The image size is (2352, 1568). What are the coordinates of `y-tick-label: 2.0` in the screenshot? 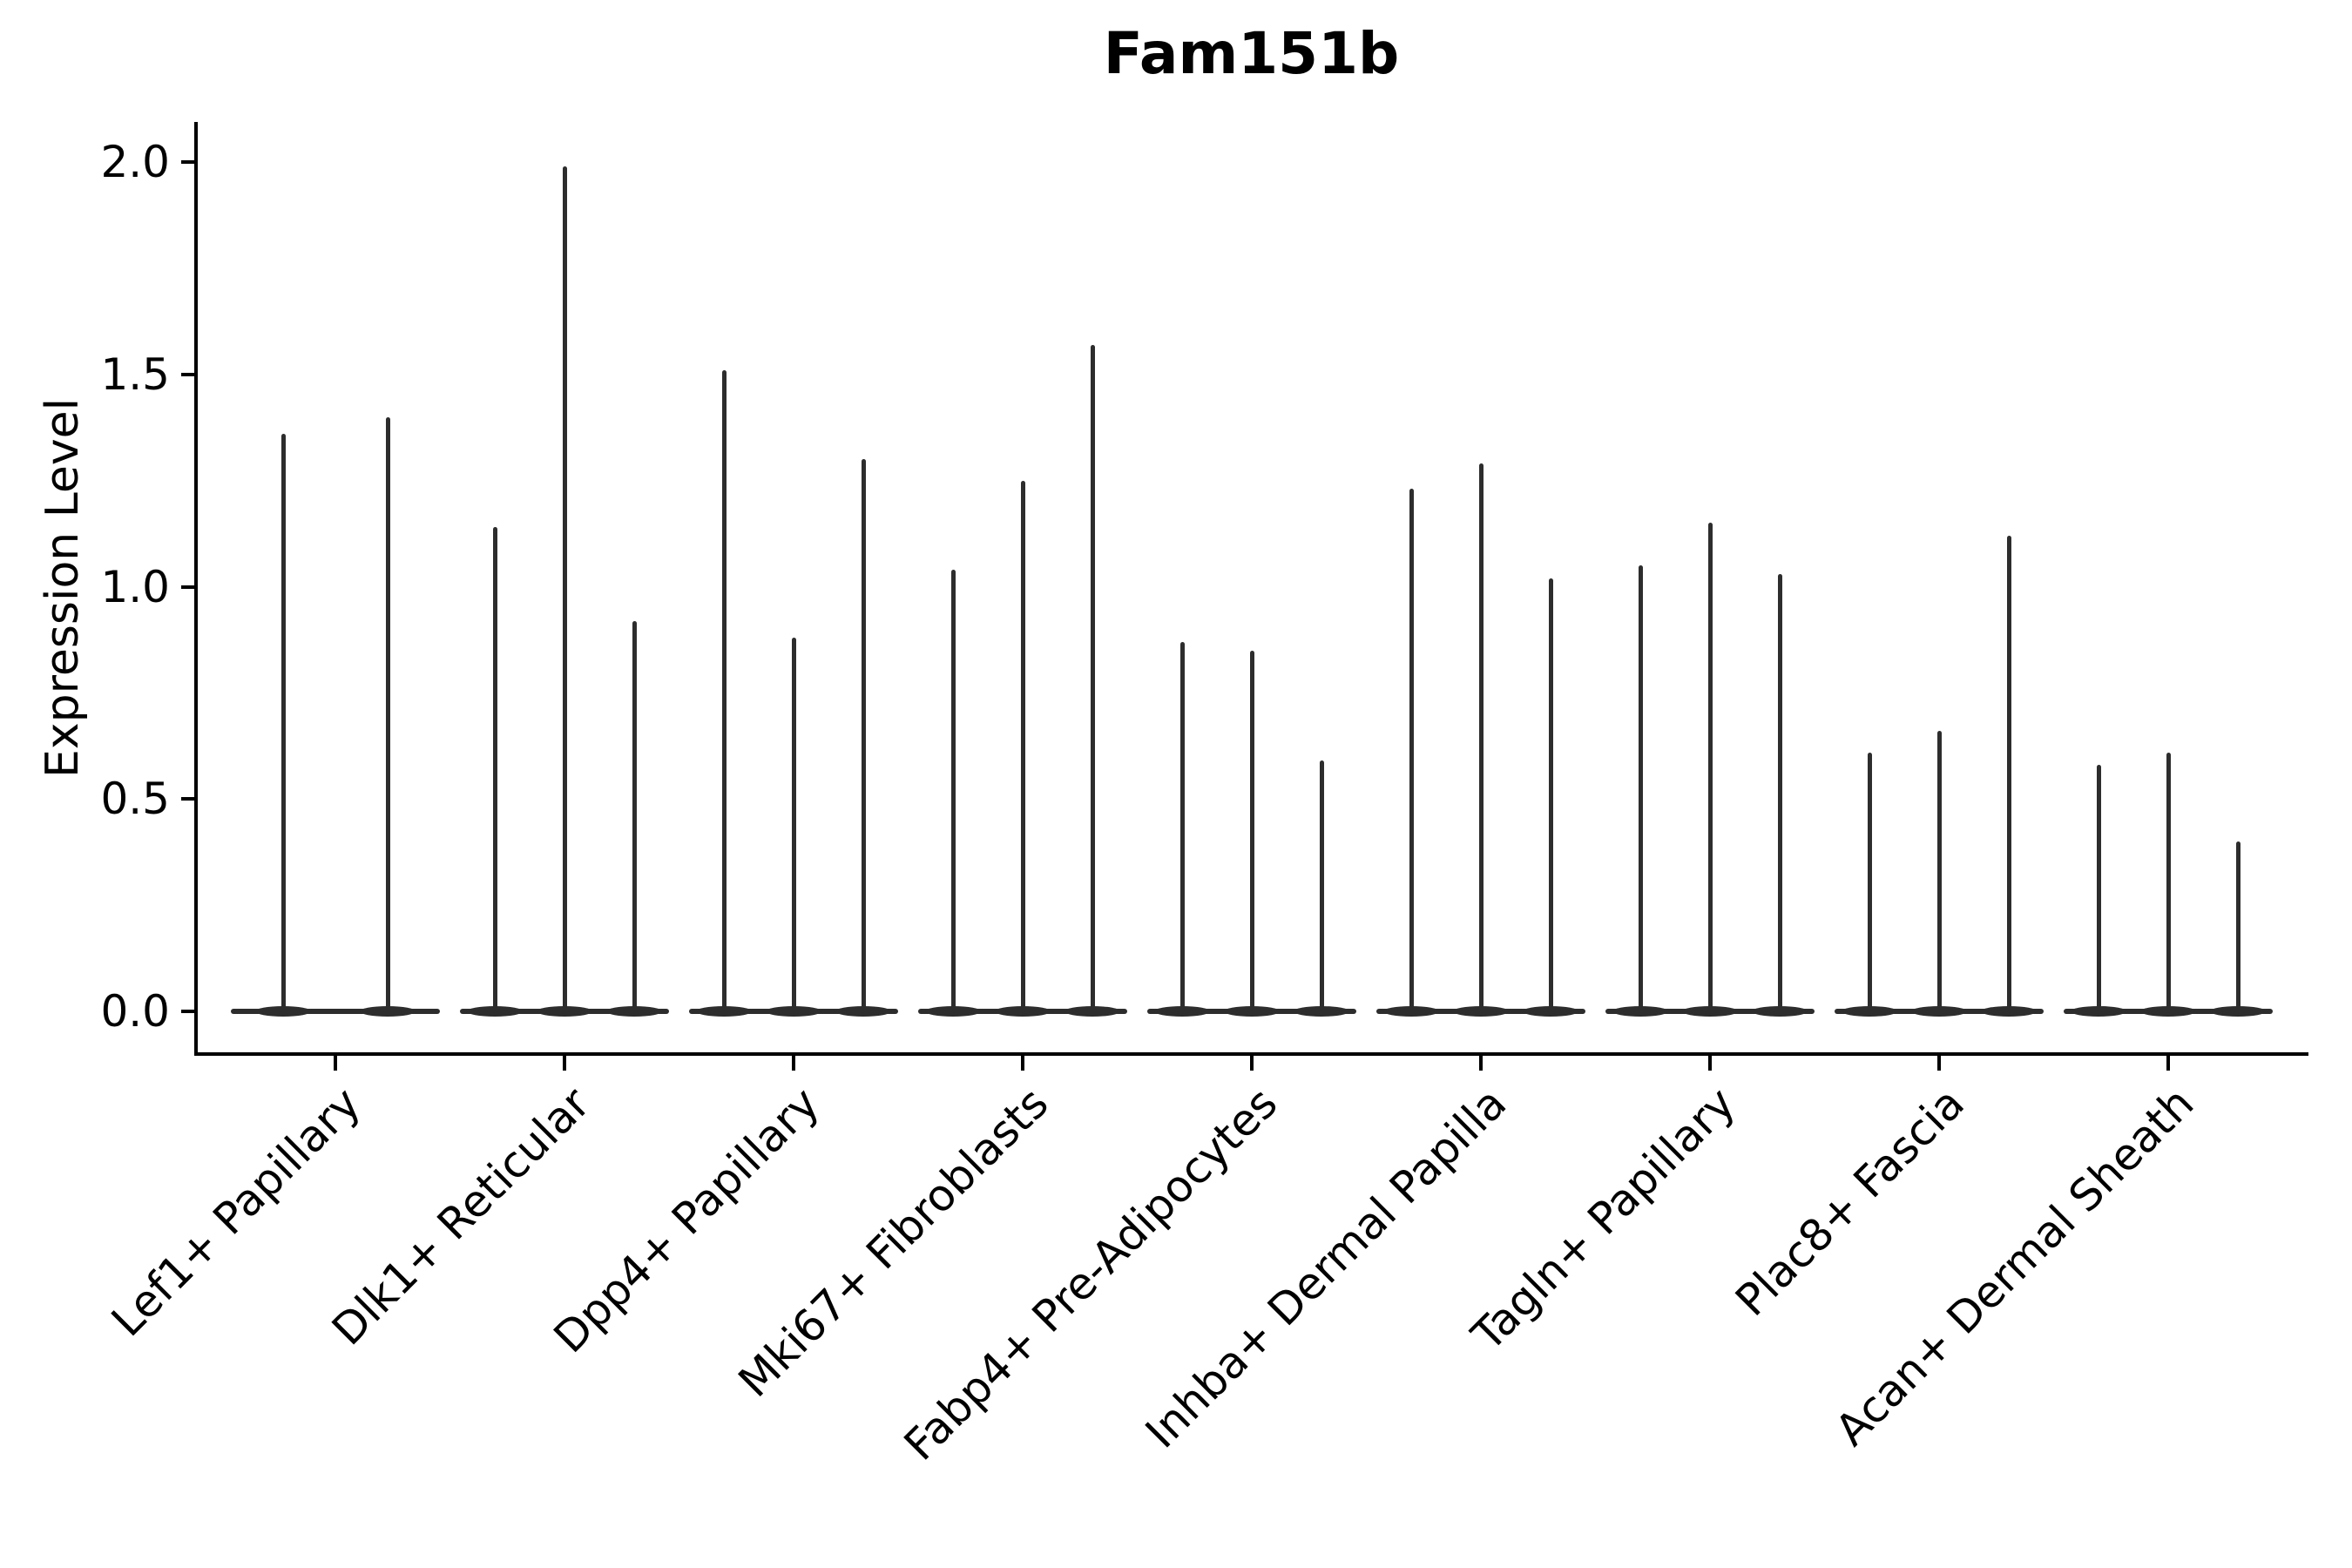 It's located at (135, 162).